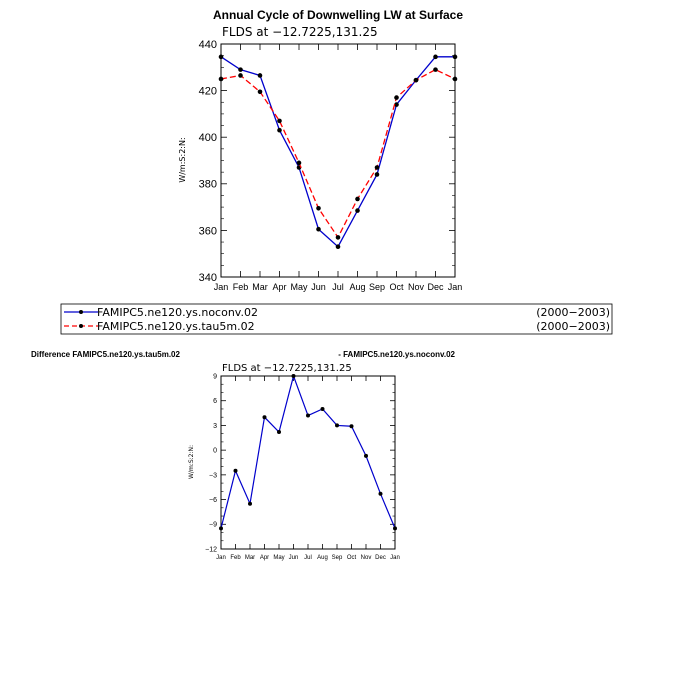  I want to click on legend-box, so click(336, 319).